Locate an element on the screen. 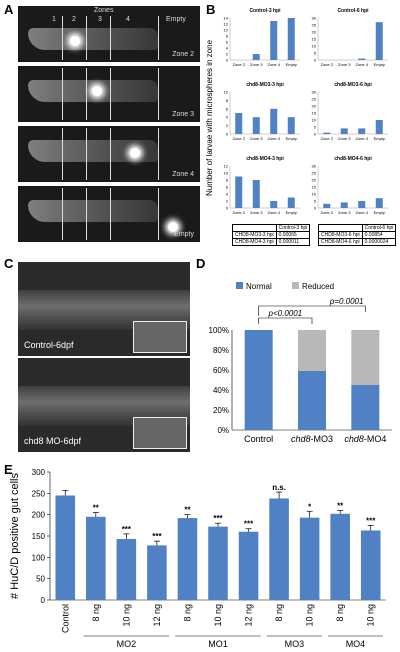 The width and height of the screenshot is (400, 652). microscopy-caption-chd8: chd8 MO-6dpf is located at coordinates (53, 441).